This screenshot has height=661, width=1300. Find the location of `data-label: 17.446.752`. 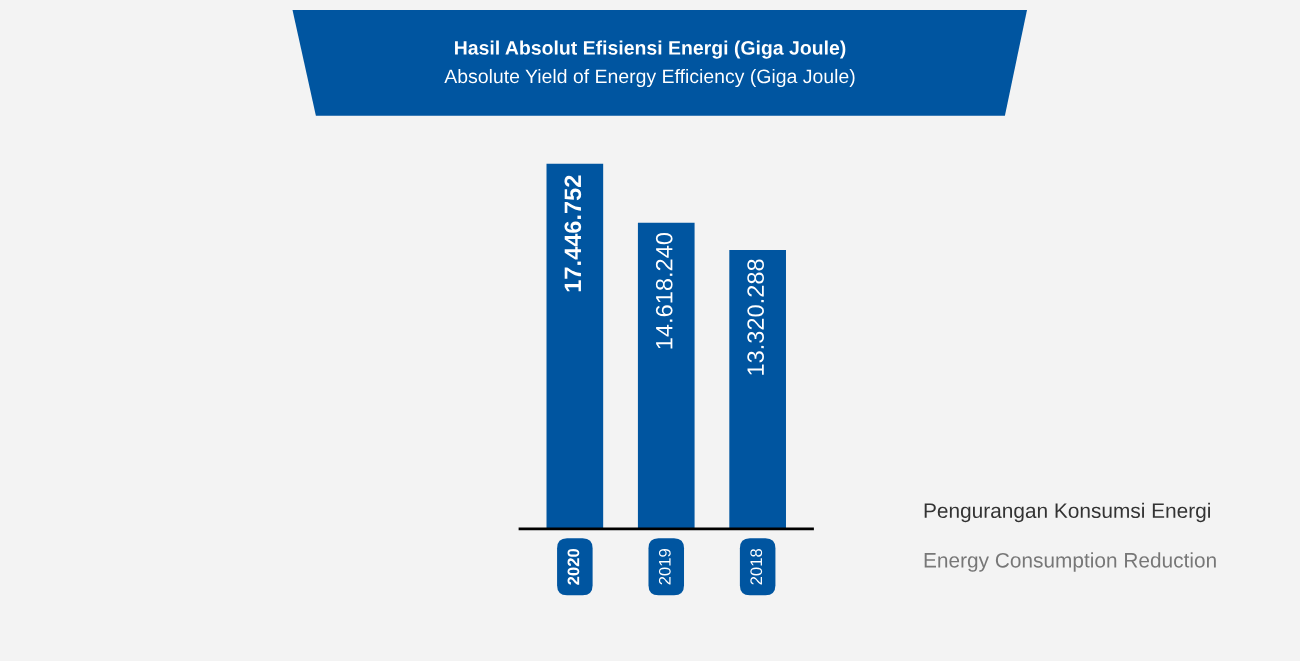

data-label: 17.446.752 is located at coordinates (573, 233).